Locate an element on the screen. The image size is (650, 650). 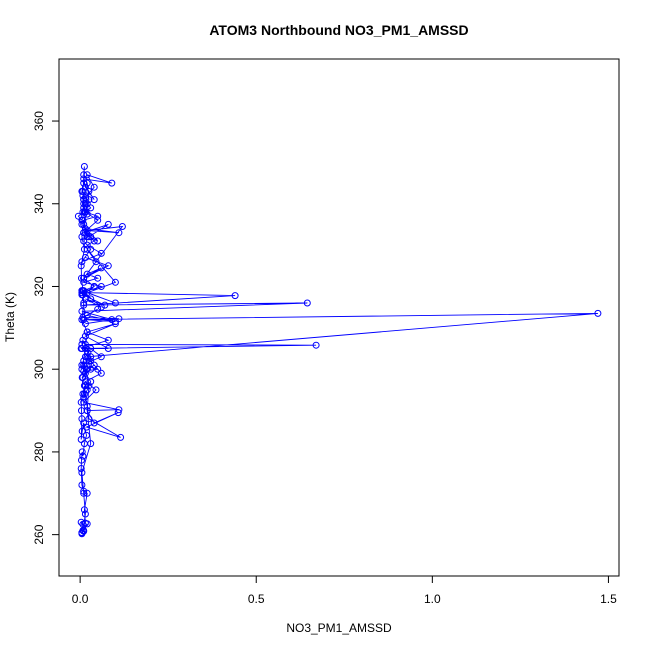
x-tick-label: 0.5 is located at coordinates (256, 599).